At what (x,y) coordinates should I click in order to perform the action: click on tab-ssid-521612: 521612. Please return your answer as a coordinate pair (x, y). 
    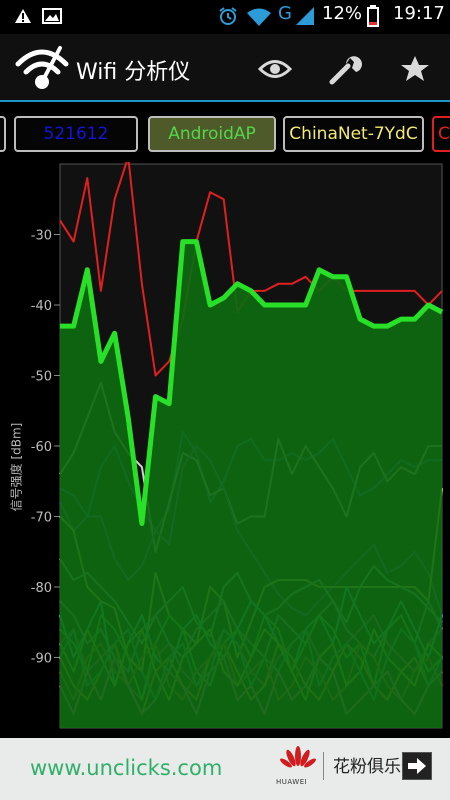
    Looking at the image, I should click on (76, 134).